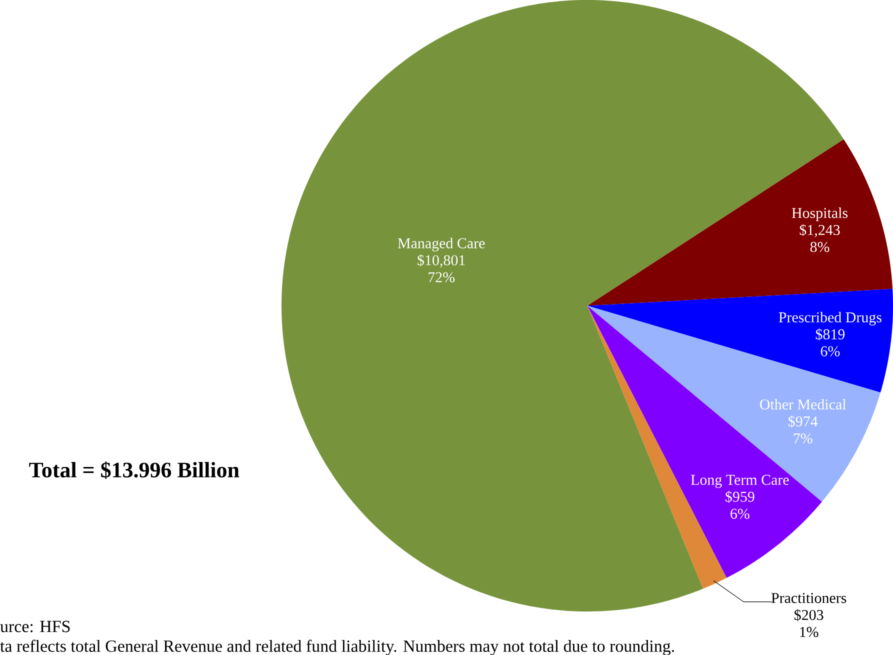 The image size is (893, 655). I want to click on data-label: $203, so click(809, 614).